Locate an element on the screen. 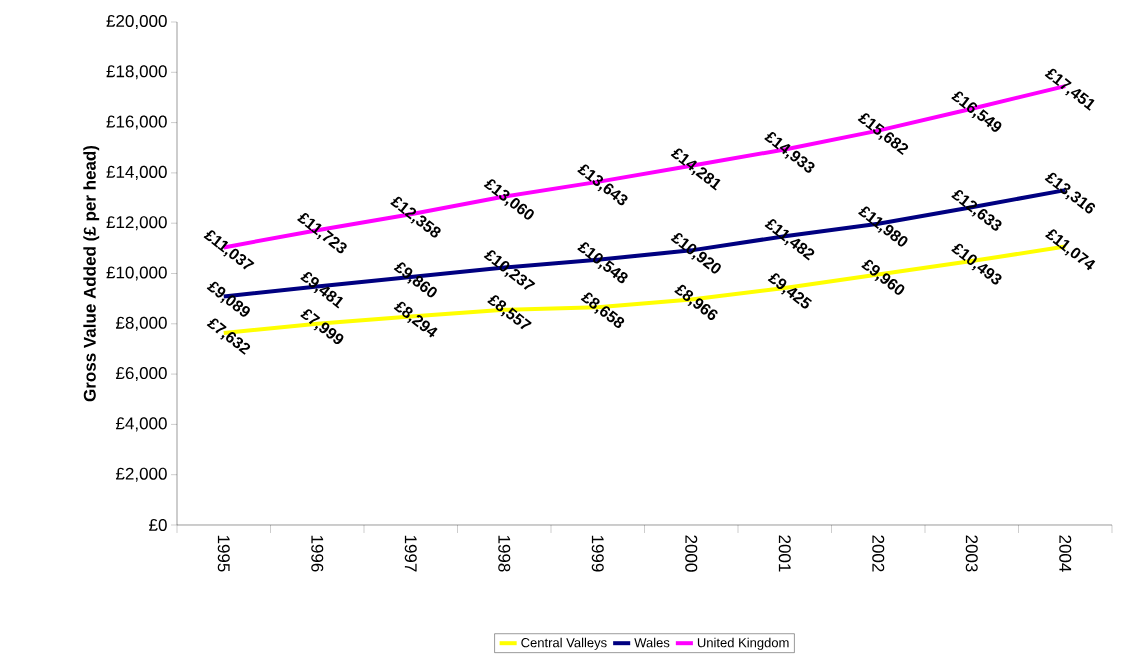 The height and width of the screenshot is (664, 1125). x-tick-label: 2004 is located at coordinates (1065, 553).